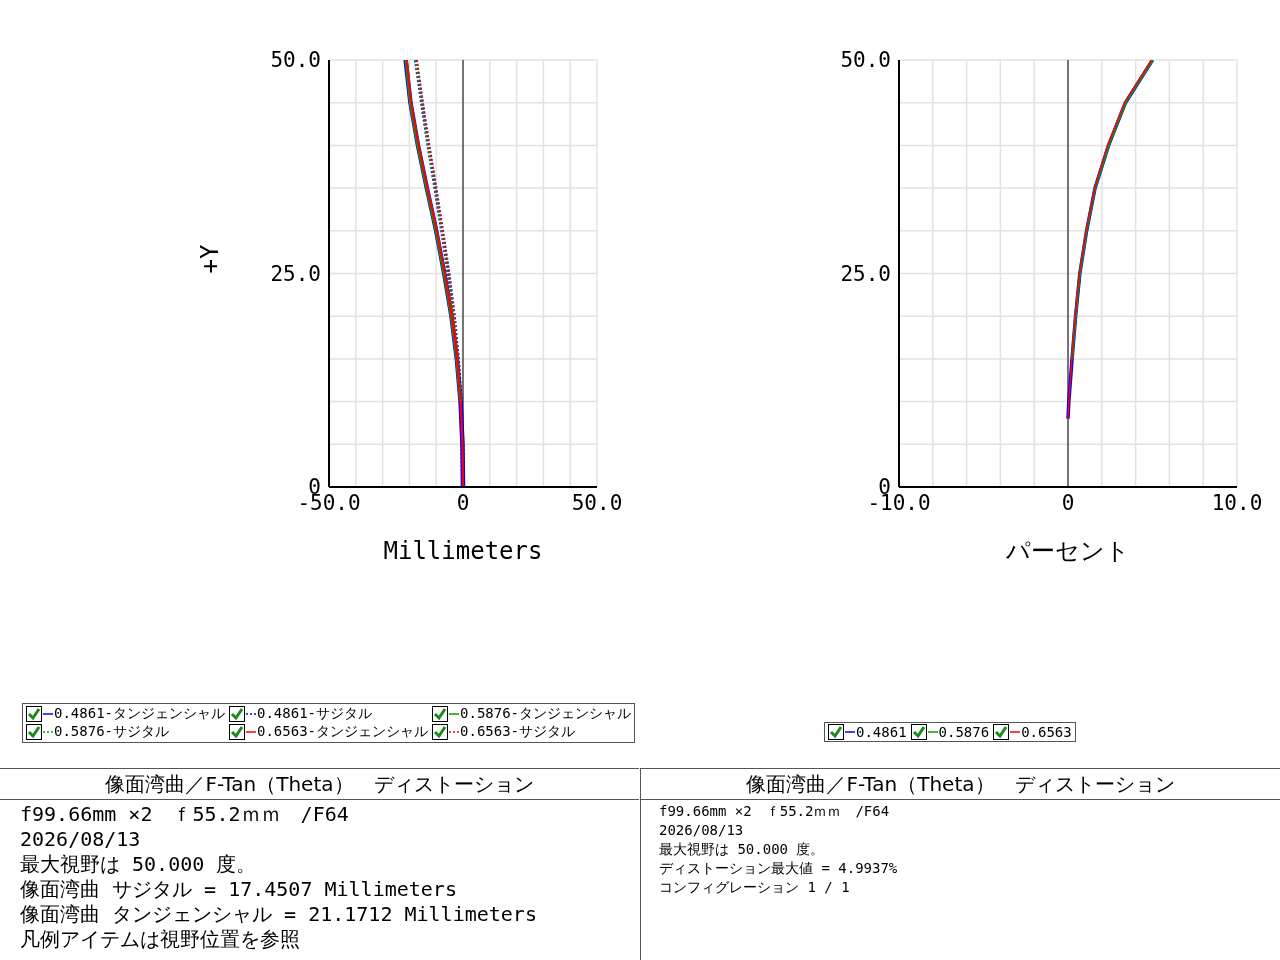 This screenshot has width=1280, height=960. Describe the element at coordinates (140, 714) in the screenshot. I see `legend-label: 0.4861-タンジェンシャル` at that location.